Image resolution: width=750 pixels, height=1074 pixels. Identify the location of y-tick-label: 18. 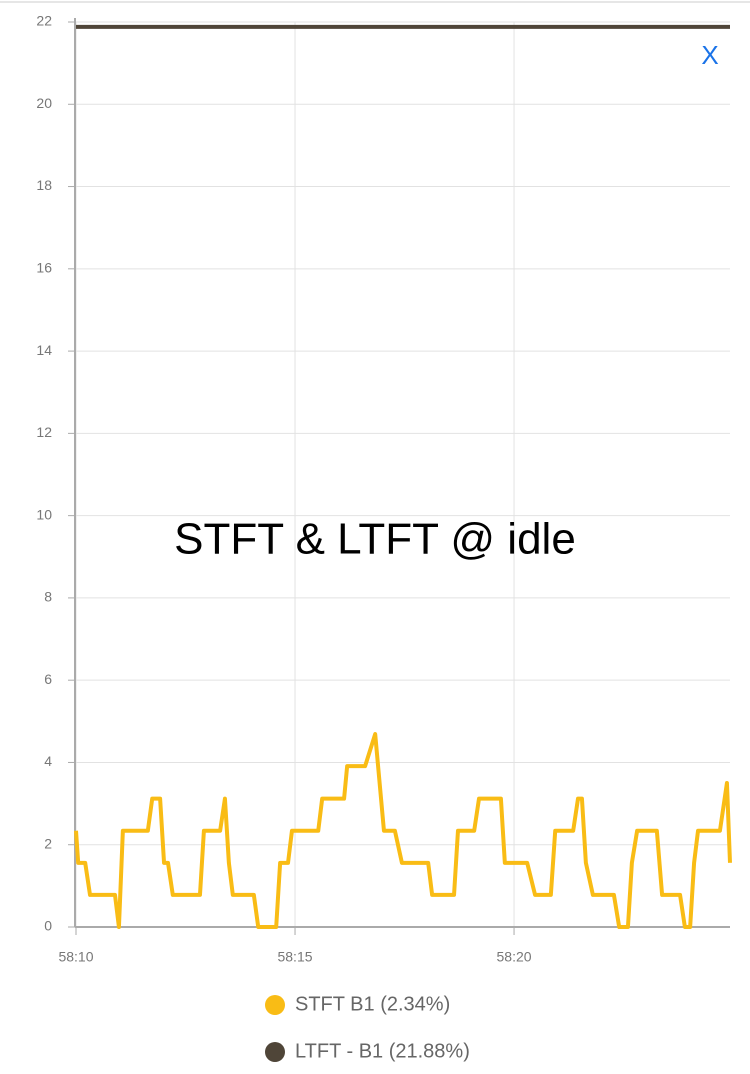
(44, 185).